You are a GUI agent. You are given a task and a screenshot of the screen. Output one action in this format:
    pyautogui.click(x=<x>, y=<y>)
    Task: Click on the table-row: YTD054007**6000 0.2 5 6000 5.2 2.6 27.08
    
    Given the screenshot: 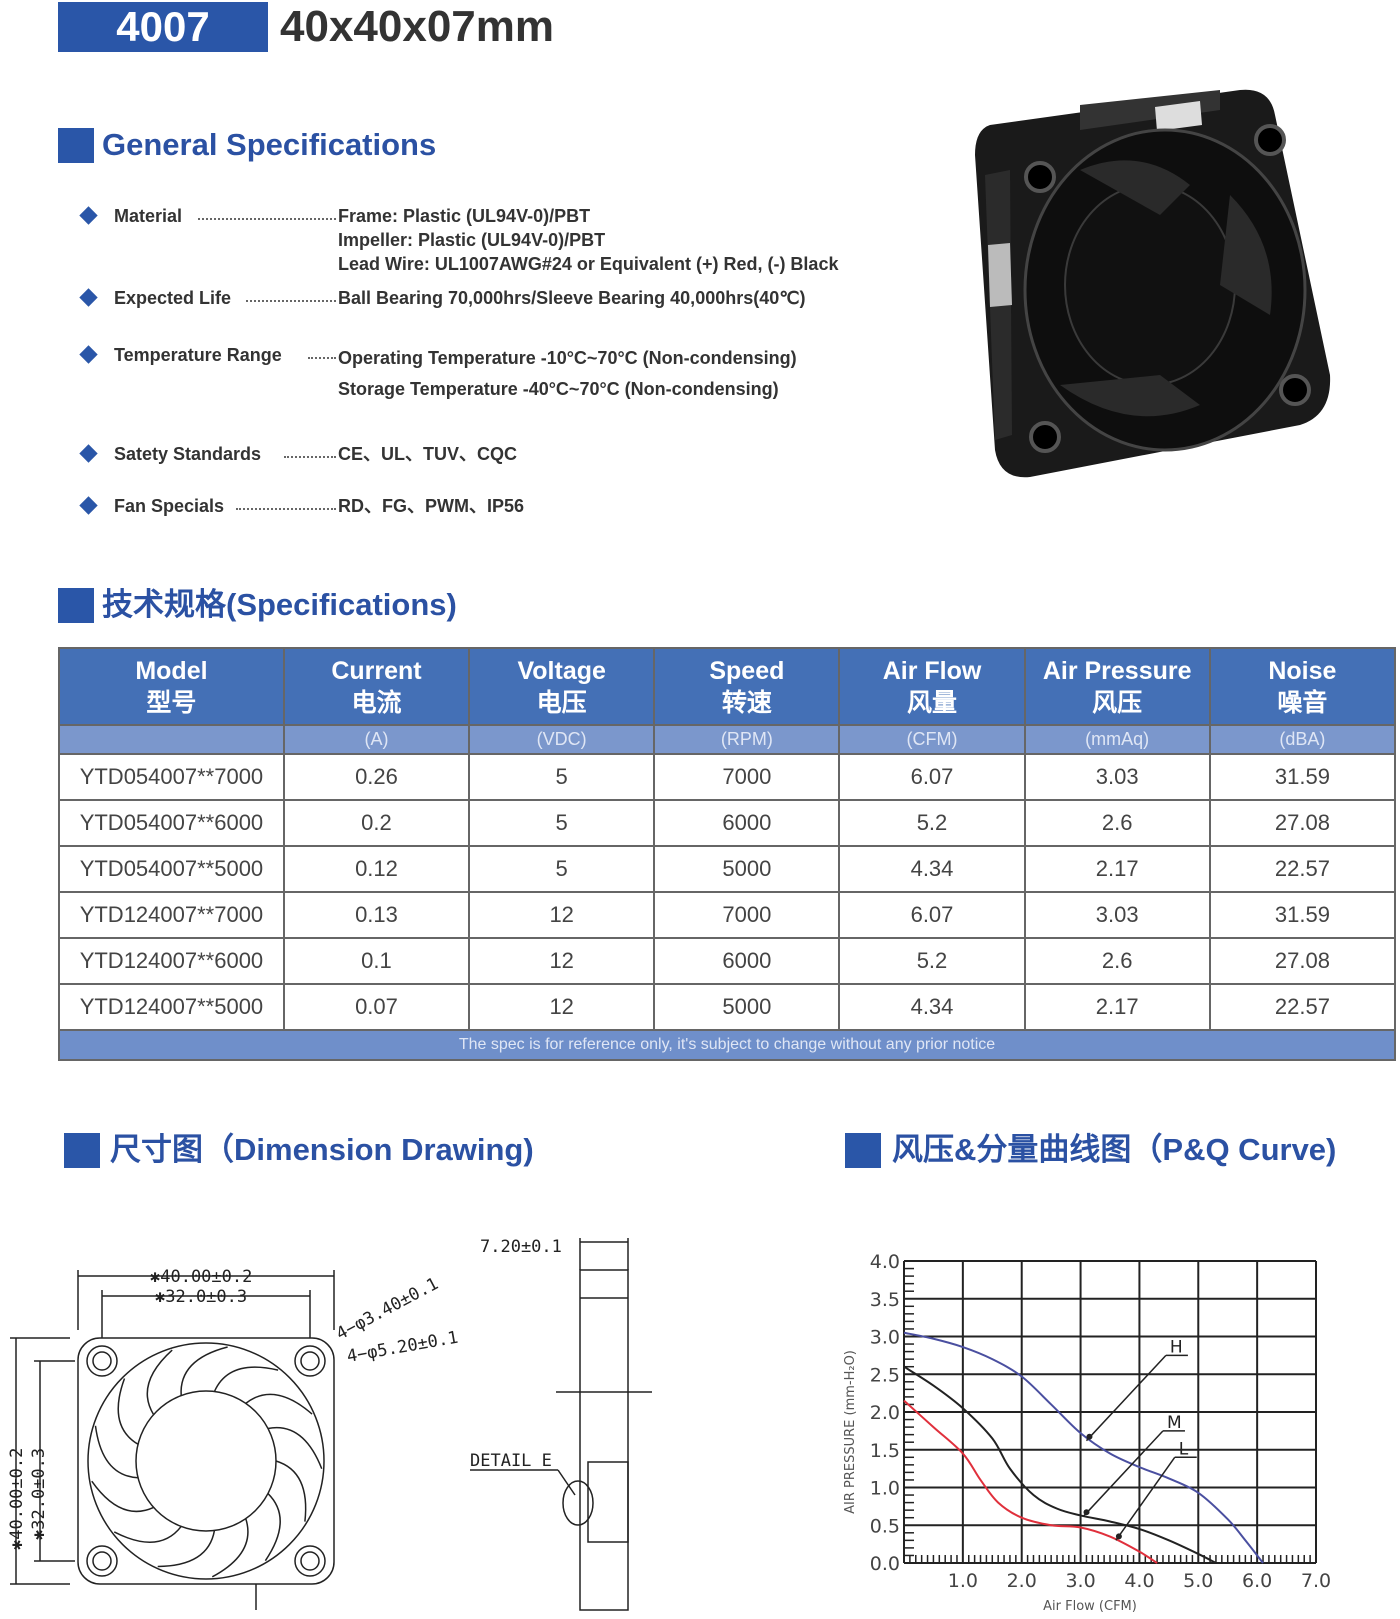 What is the action you would take?
    pyautogui.click(x=727, y=823)
    